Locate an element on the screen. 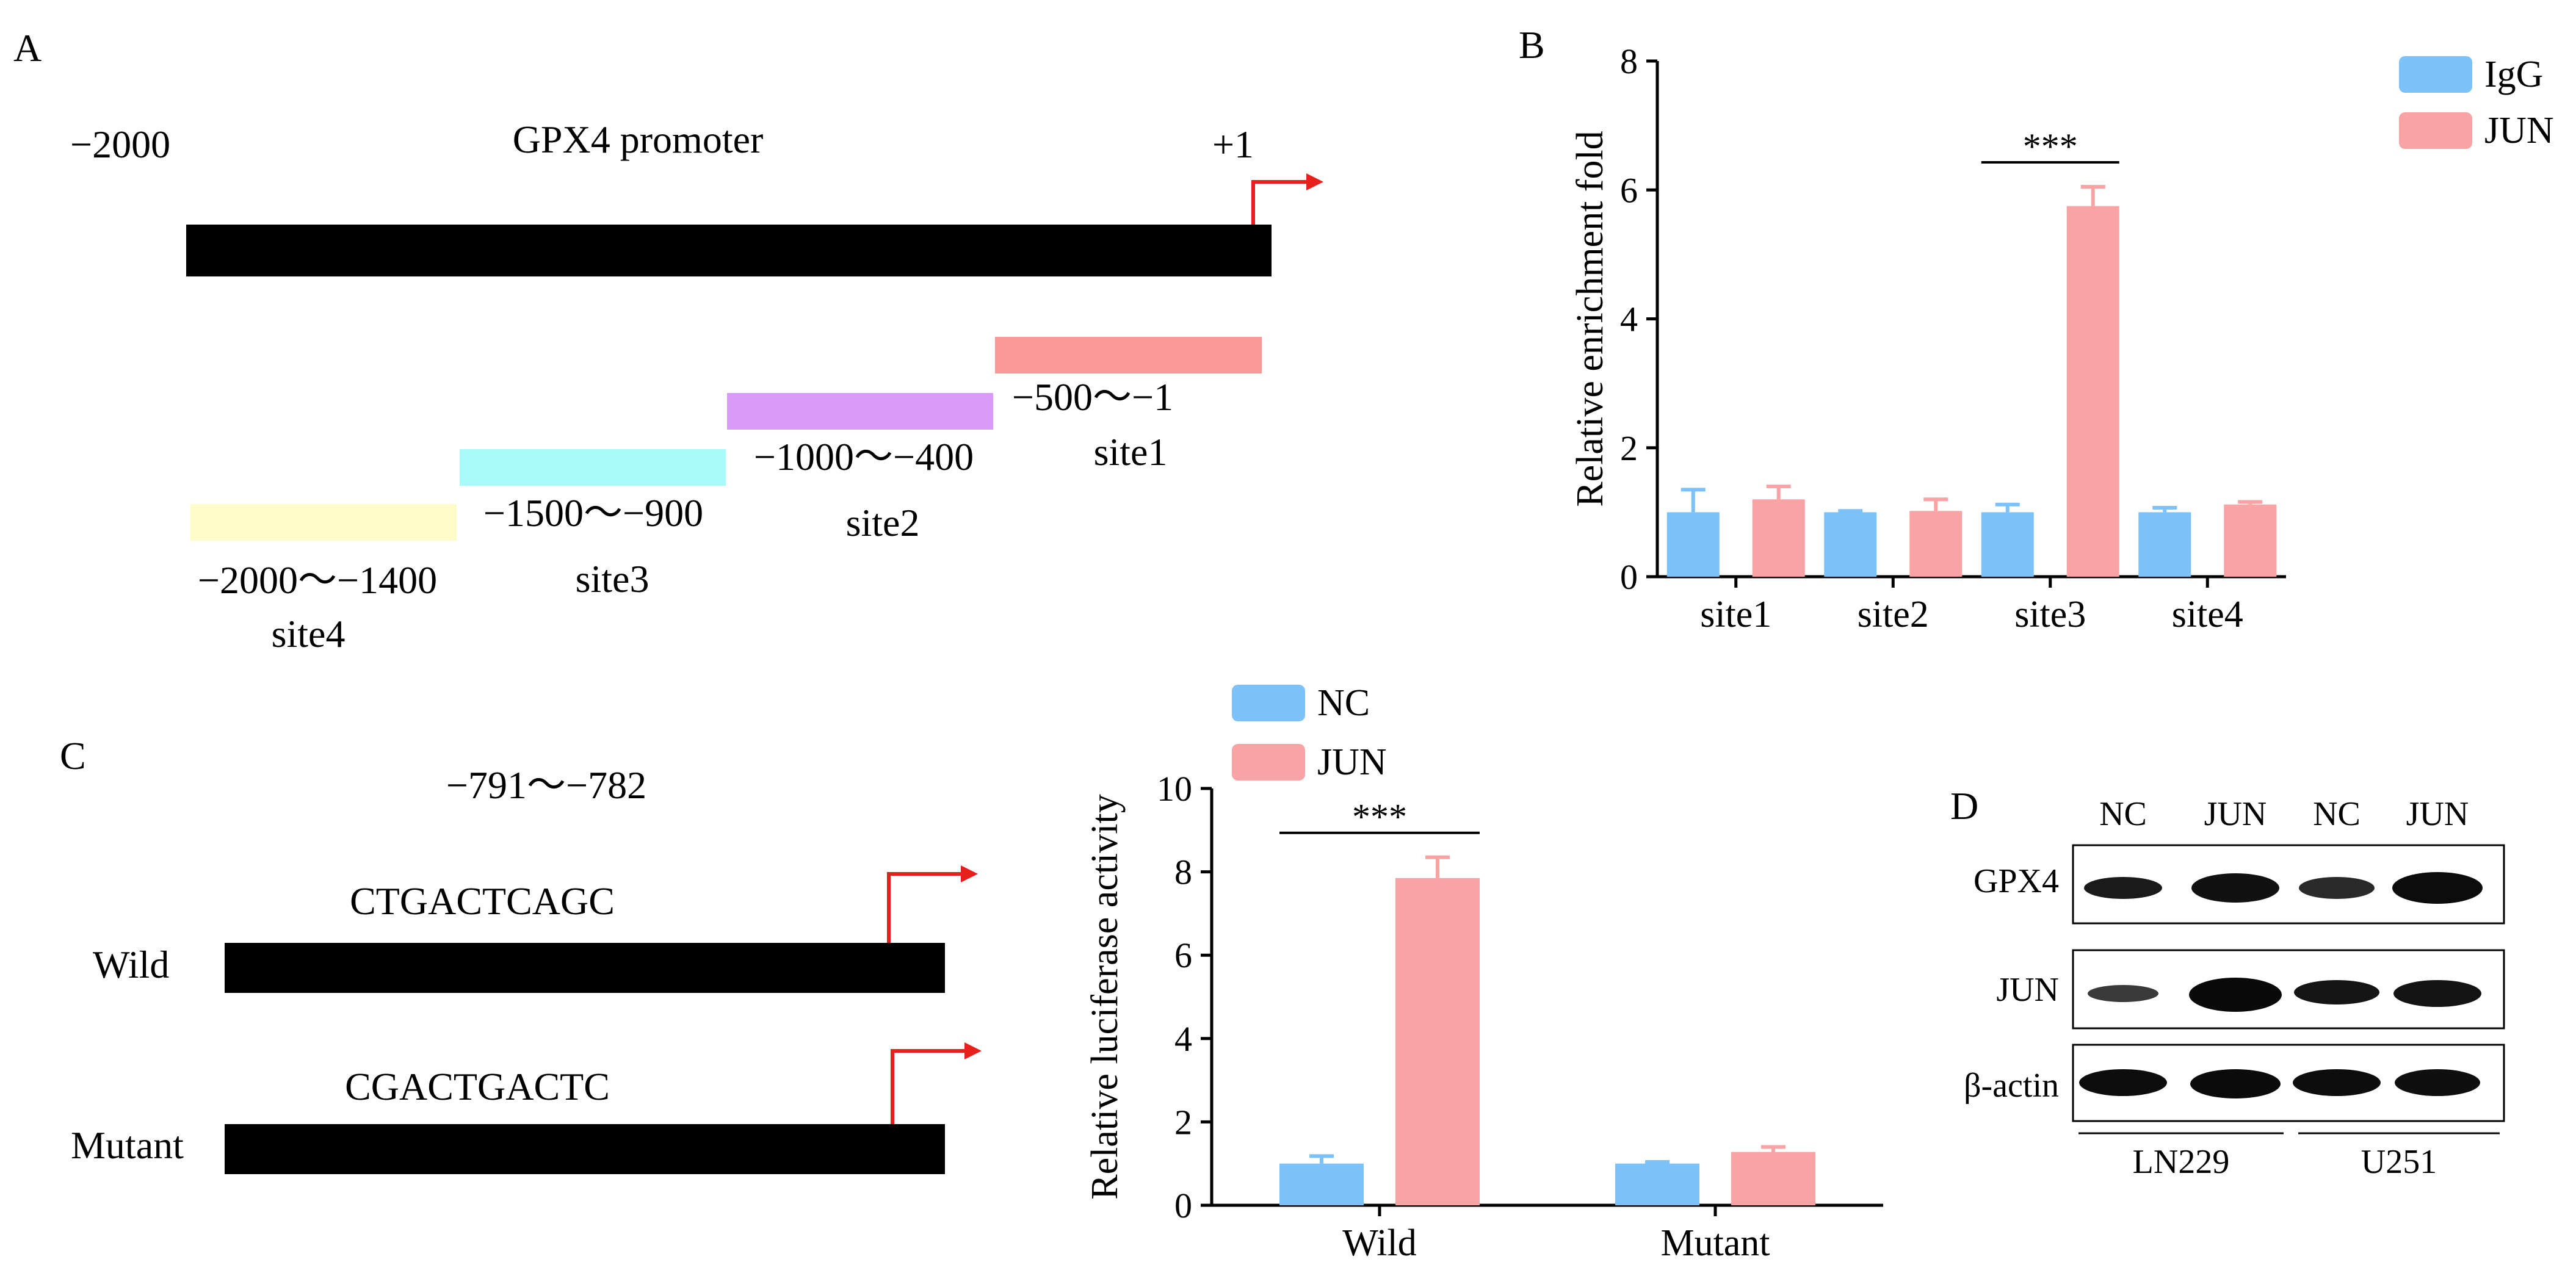 This screenshot has height=1284, width=2576. x-tick-label: Mutant is located at coordinates (1715, 1243).